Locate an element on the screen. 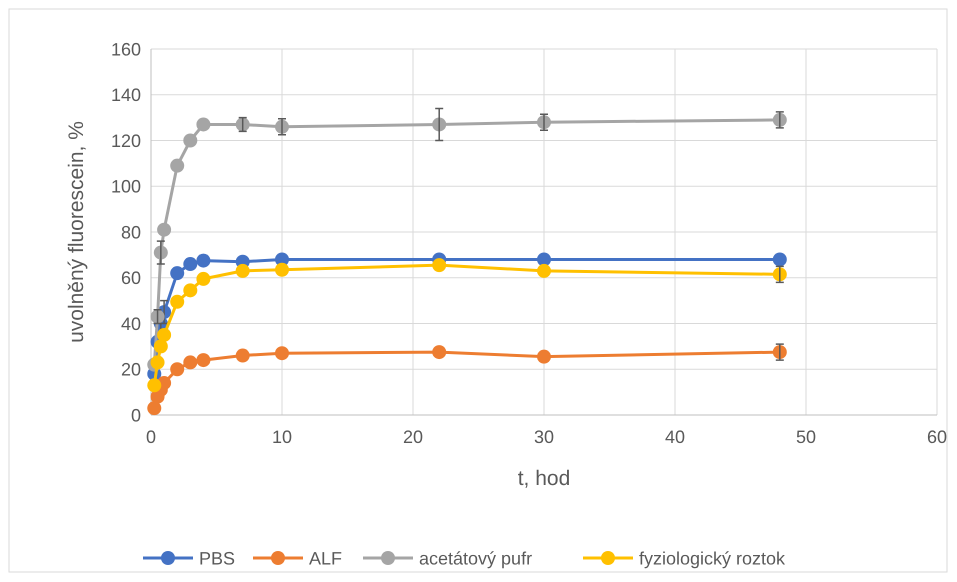 Image resolution: width=957 pixels, height=582 pixels. legend-label: fyziologický roztok is located at coordinates (712, 558).